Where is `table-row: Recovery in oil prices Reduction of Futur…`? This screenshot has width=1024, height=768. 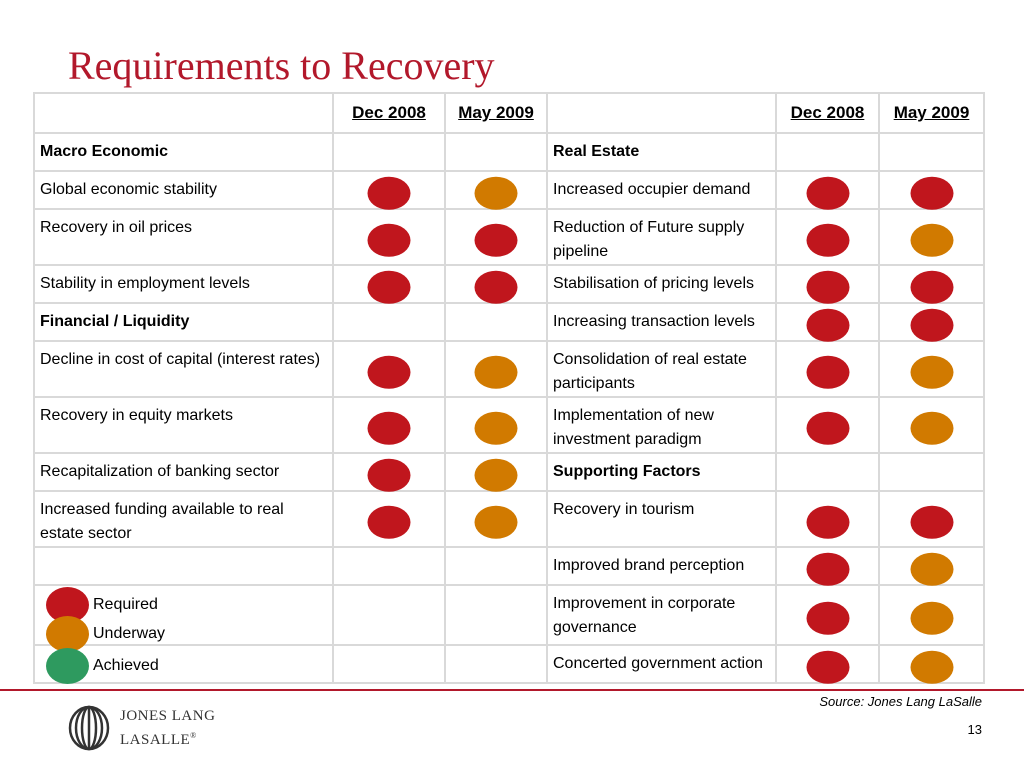 table-row: Recovery in oil prices Reduction of Futur… is located at coordinates (509, 237).